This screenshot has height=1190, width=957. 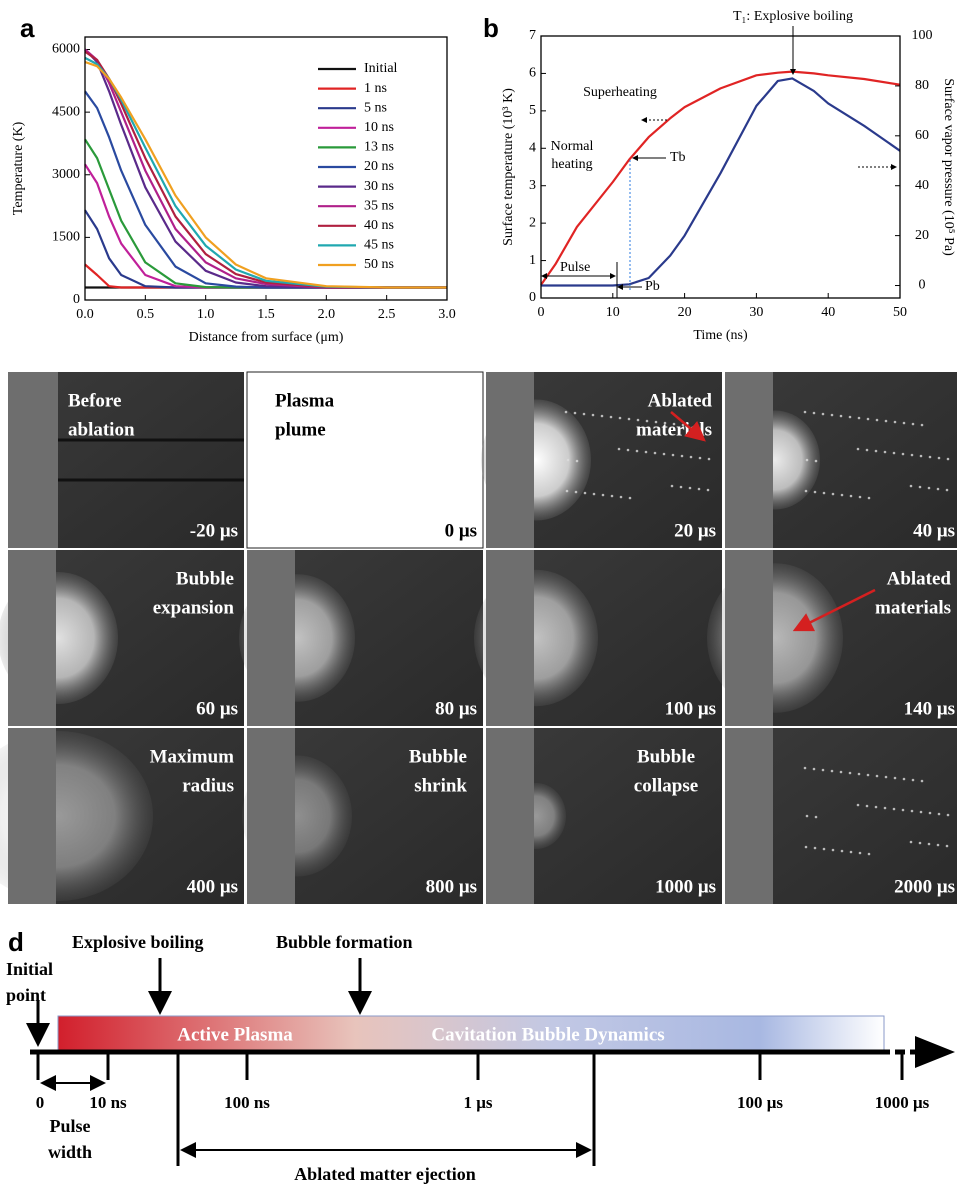 What do you see at coordinates (214, 530) in the screenshot?
I see `time-label: -20 μs` at bounding box center [214, 530].